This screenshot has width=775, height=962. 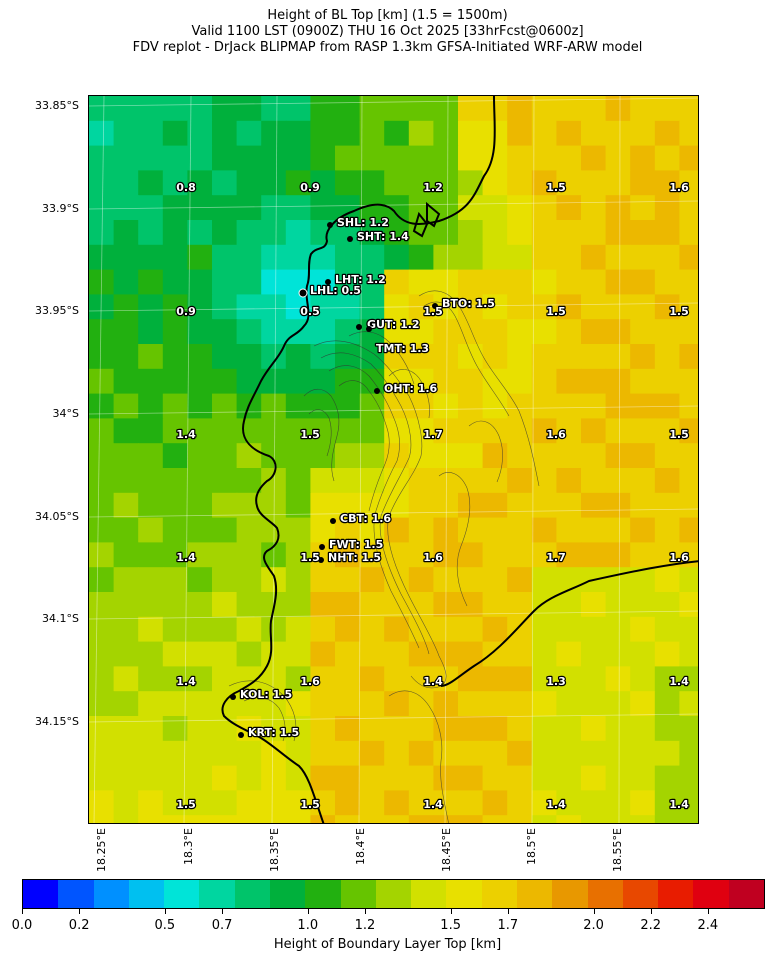 I want to click on lon-label: 18.35°E, so click(x=274, y=850).